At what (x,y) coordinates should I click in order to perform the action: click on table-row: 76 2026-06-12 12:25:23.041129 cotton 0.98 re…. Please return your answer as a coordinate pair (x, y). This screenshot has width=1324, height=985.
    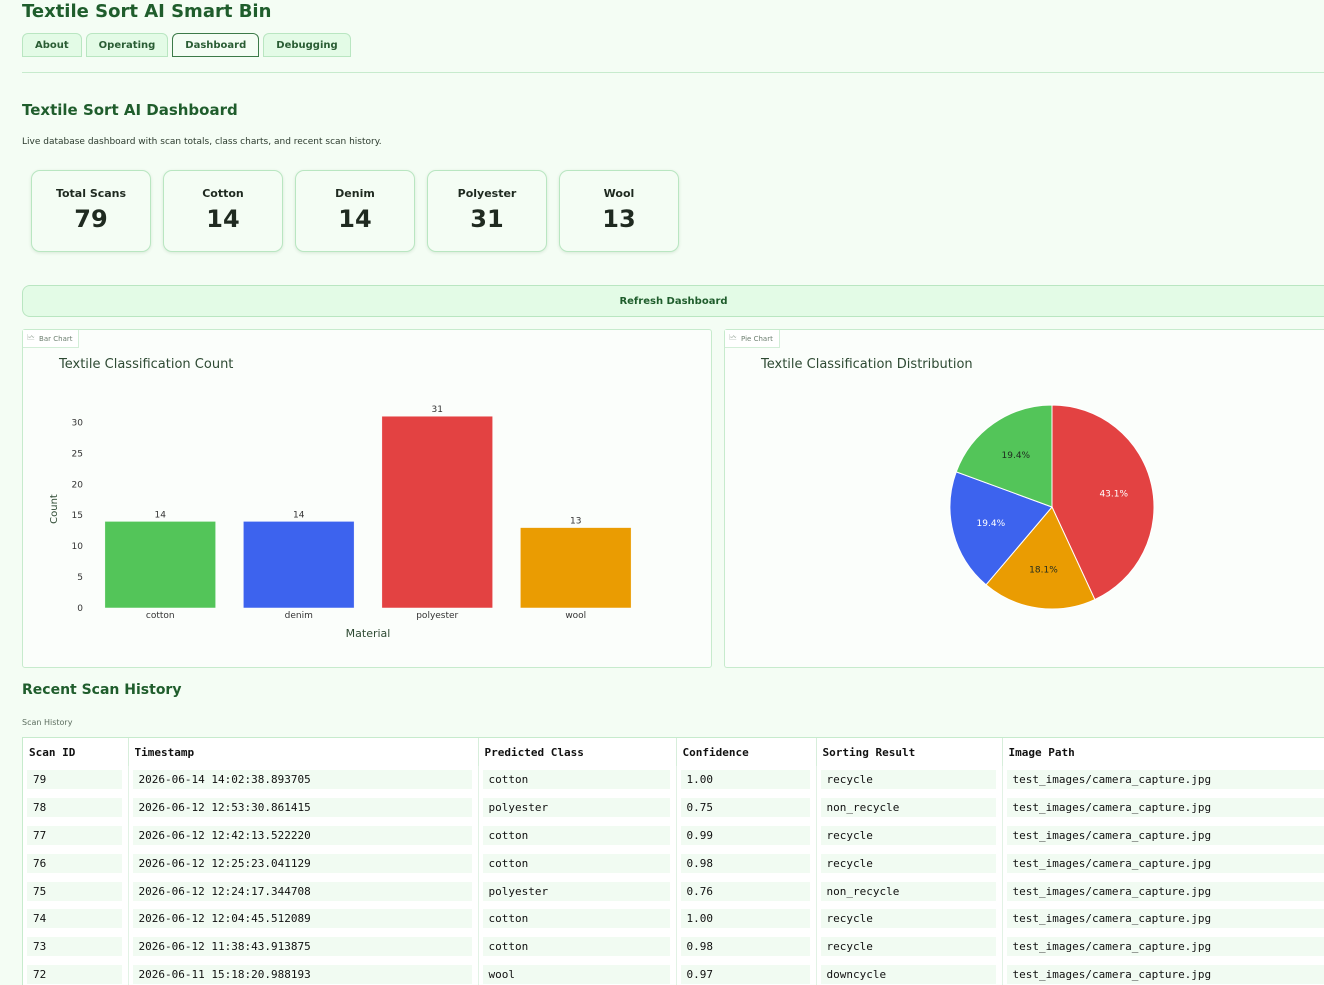
    Looking at the image, I should click on (673, 863).